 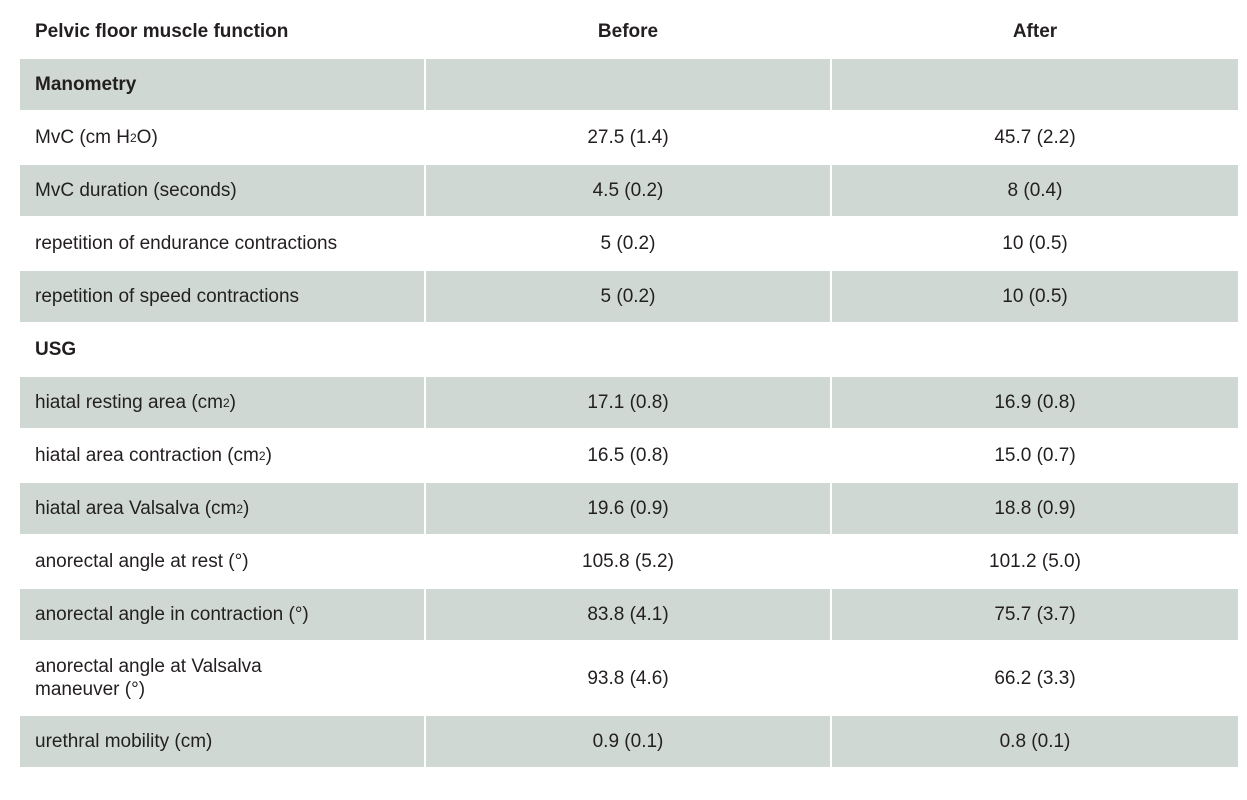 I want to click on row-label: urethral mobility (cm), so click(x=222, y=741).